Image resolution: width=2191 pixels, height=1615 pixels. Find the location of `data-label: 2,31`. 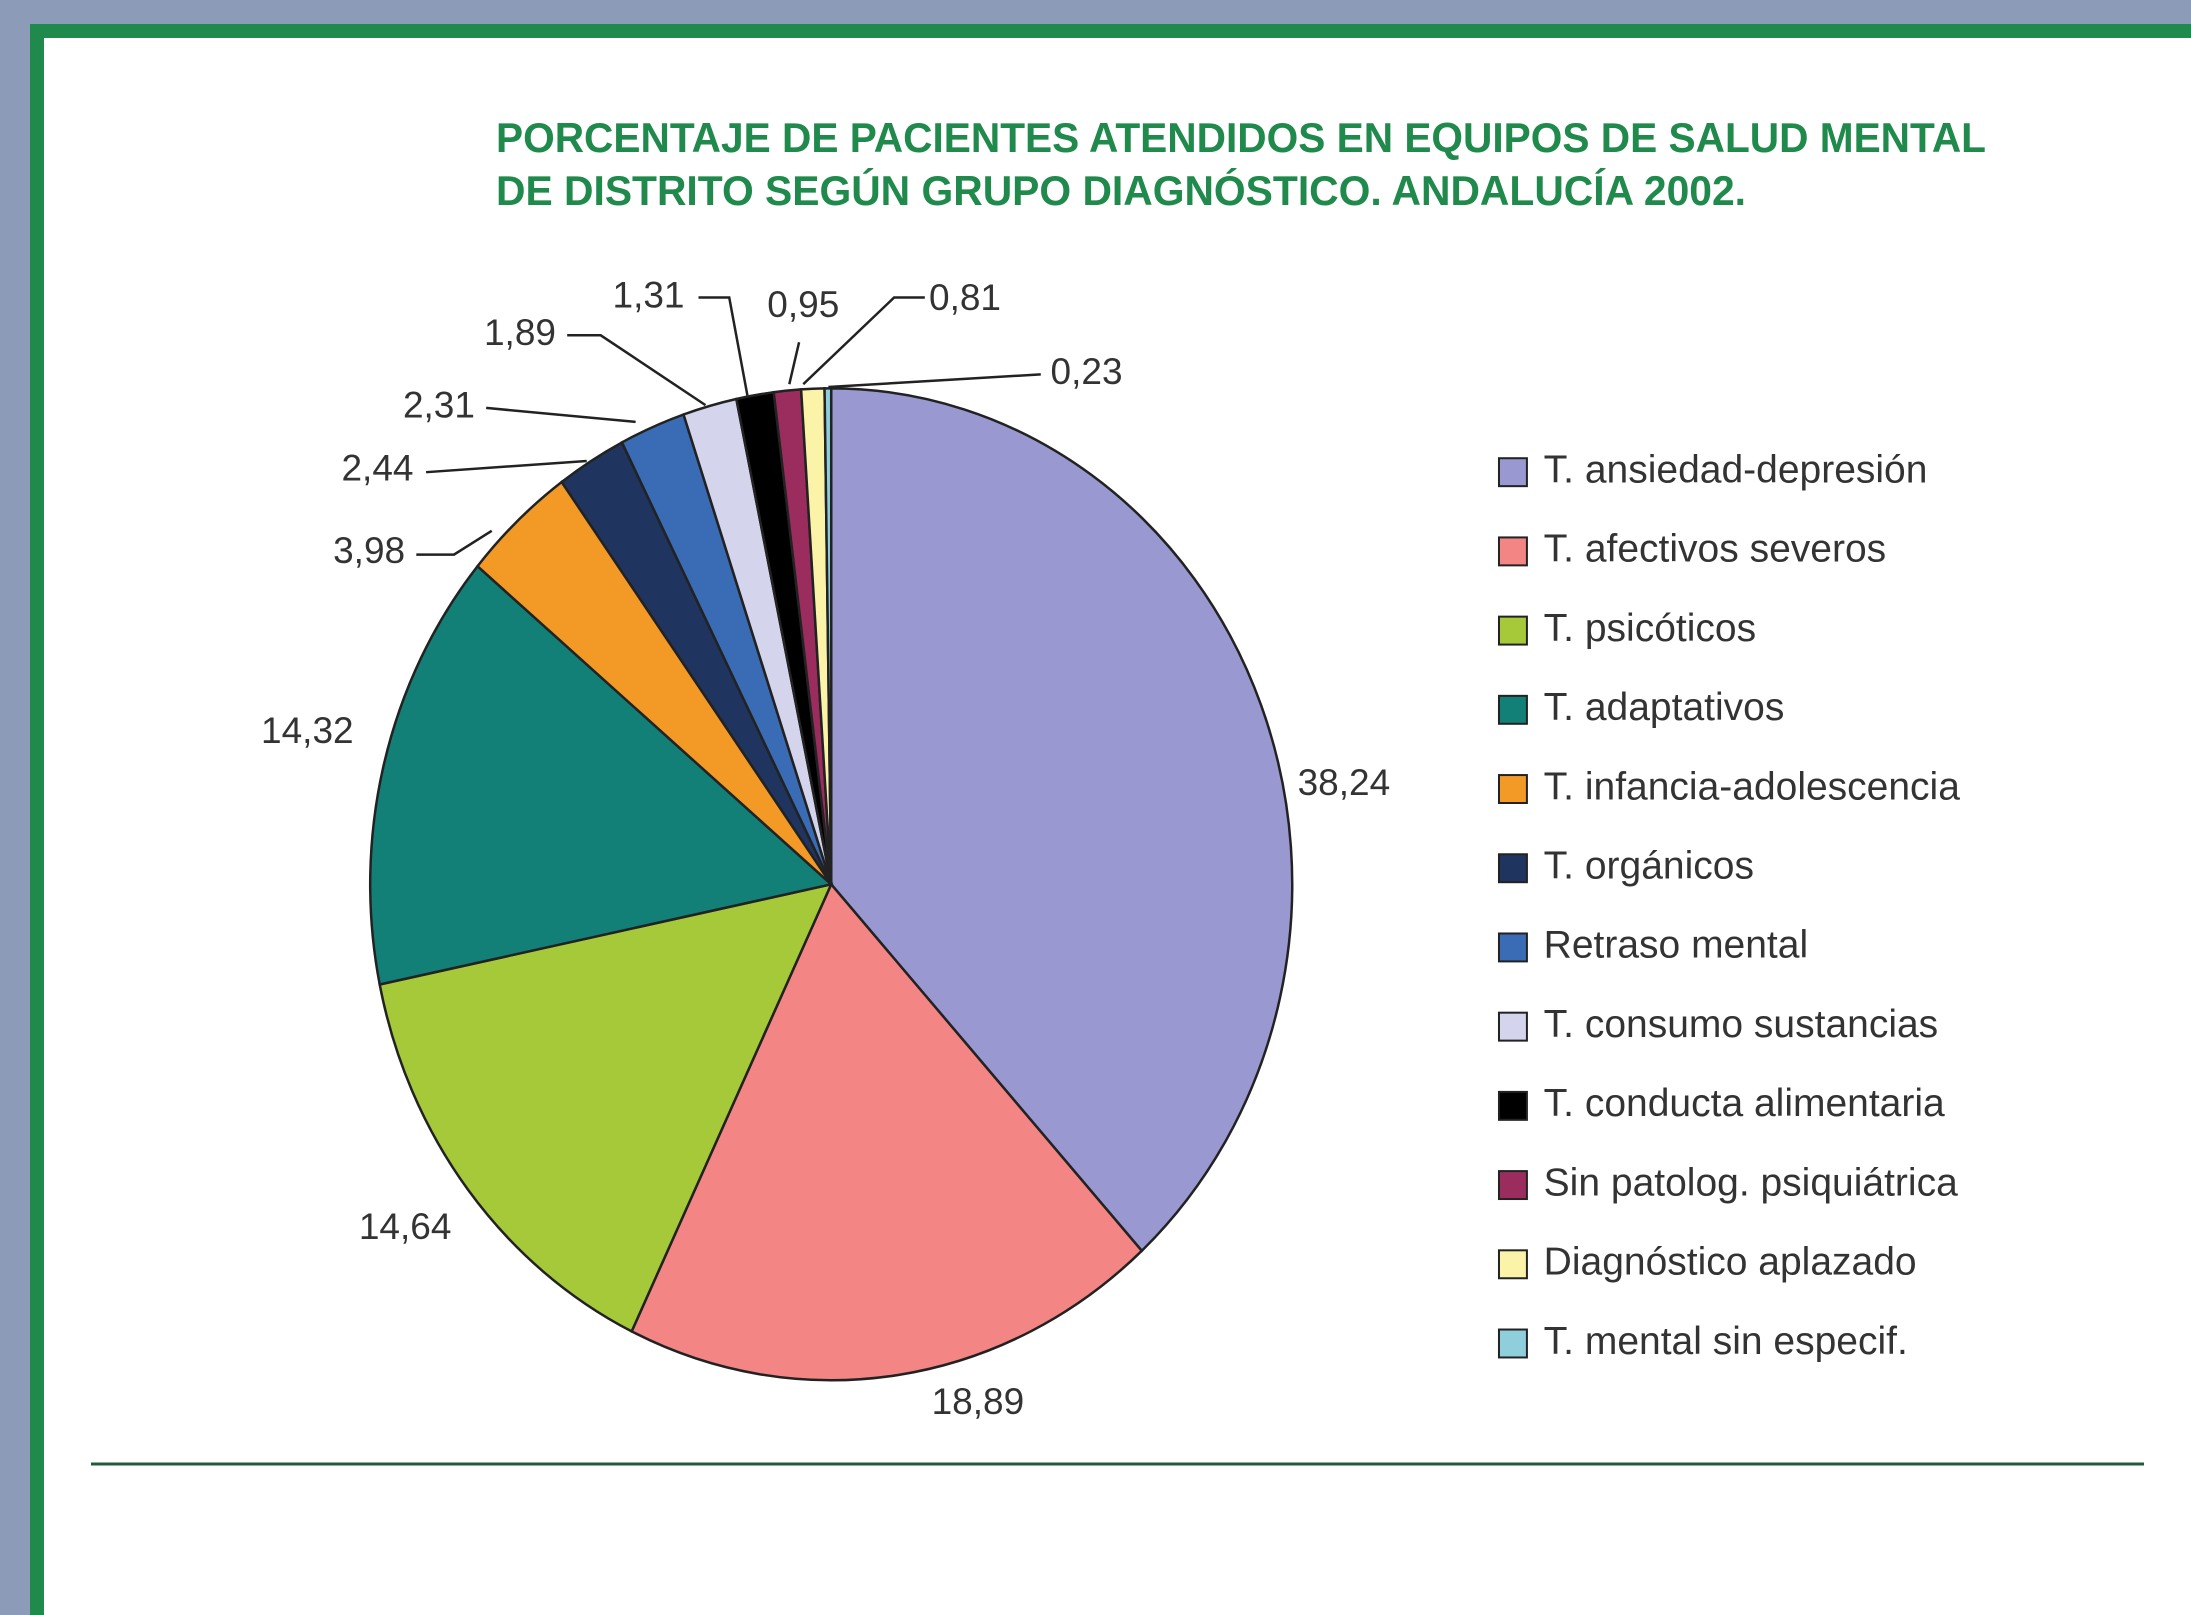

data-label: 2,31 is located at coordinates (439, 405).